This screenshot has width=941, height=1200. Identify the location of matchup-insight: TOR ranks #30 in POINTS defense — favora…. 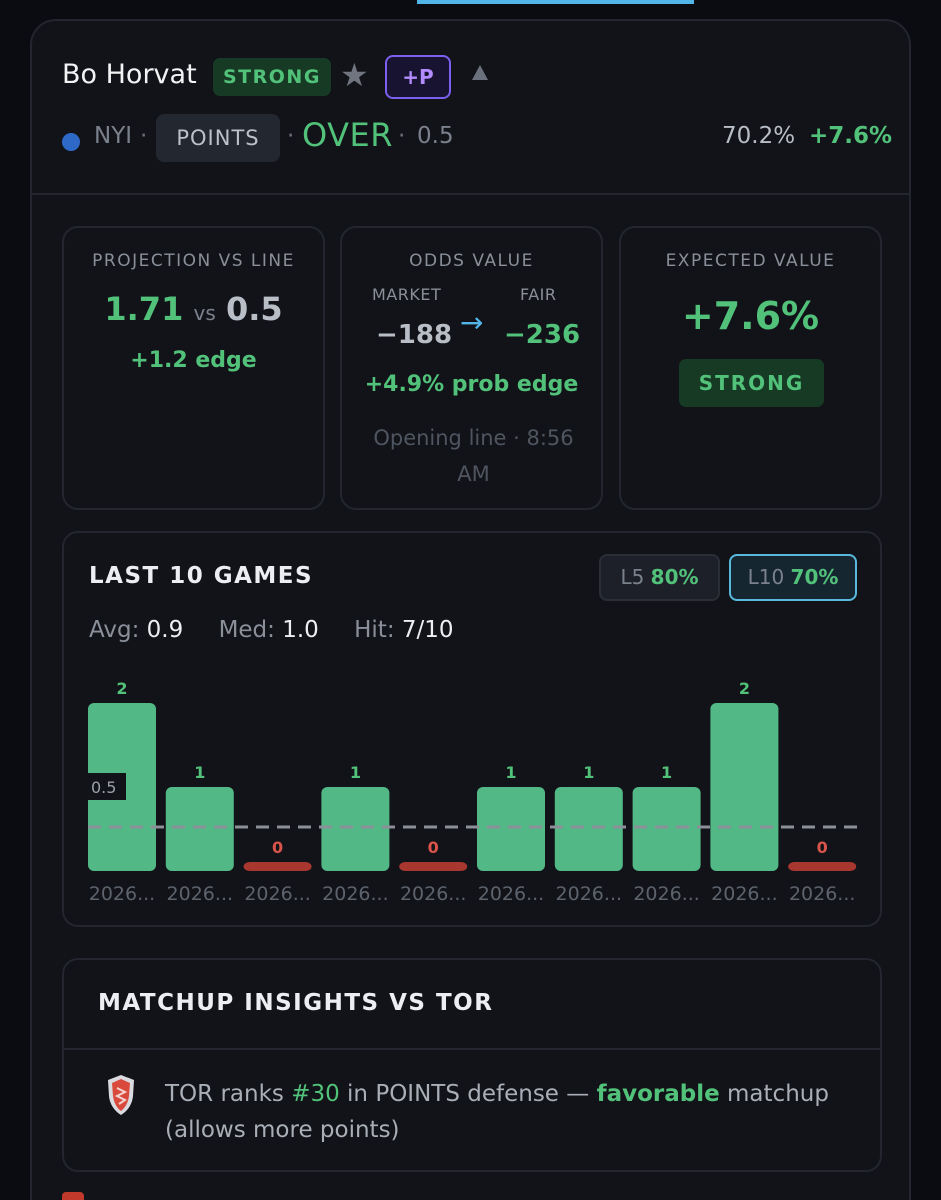
(505, 1112).